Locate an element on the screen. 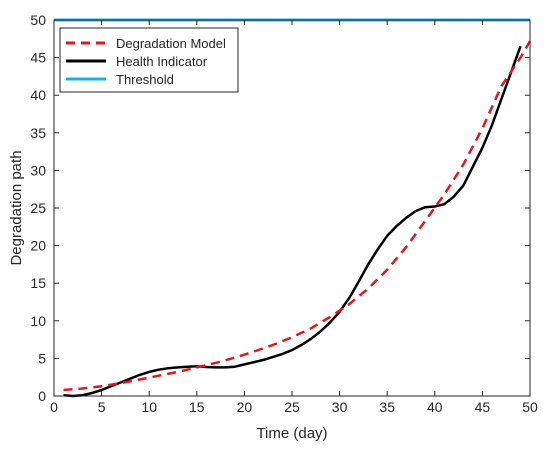 The image size is (550, 453). y-tick-label: 50 is located at coordinates (38, 20).